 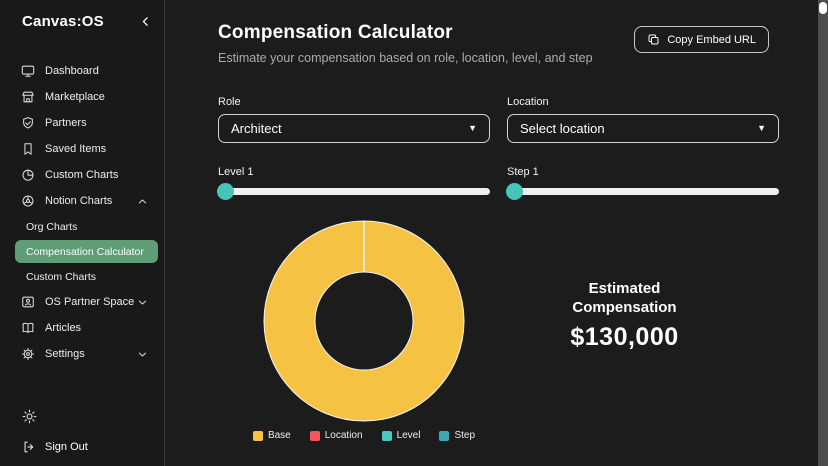 I want to click on sidebar-item-custom-charts-sub: Custom Charts, so click(x=61, y=276).